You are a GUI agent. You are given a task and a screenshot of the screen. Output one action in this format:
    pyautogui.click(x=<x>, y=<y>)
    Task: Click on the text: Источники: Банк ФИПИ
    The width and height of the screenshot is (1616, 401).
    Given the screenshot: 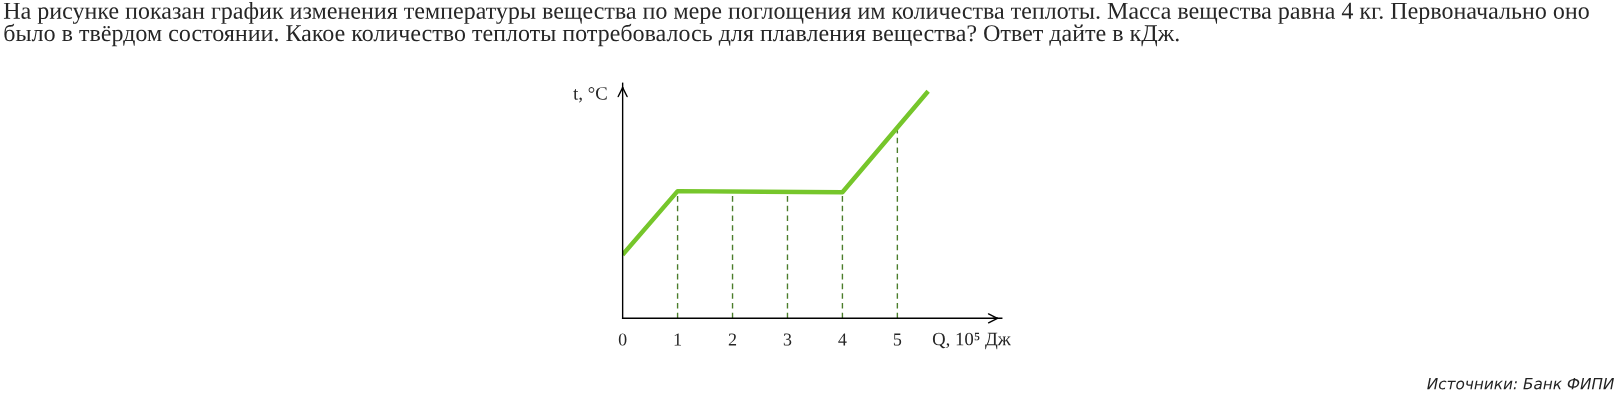 What is the action you would take?
    pyautogui.click(x=1520, y=384)
    